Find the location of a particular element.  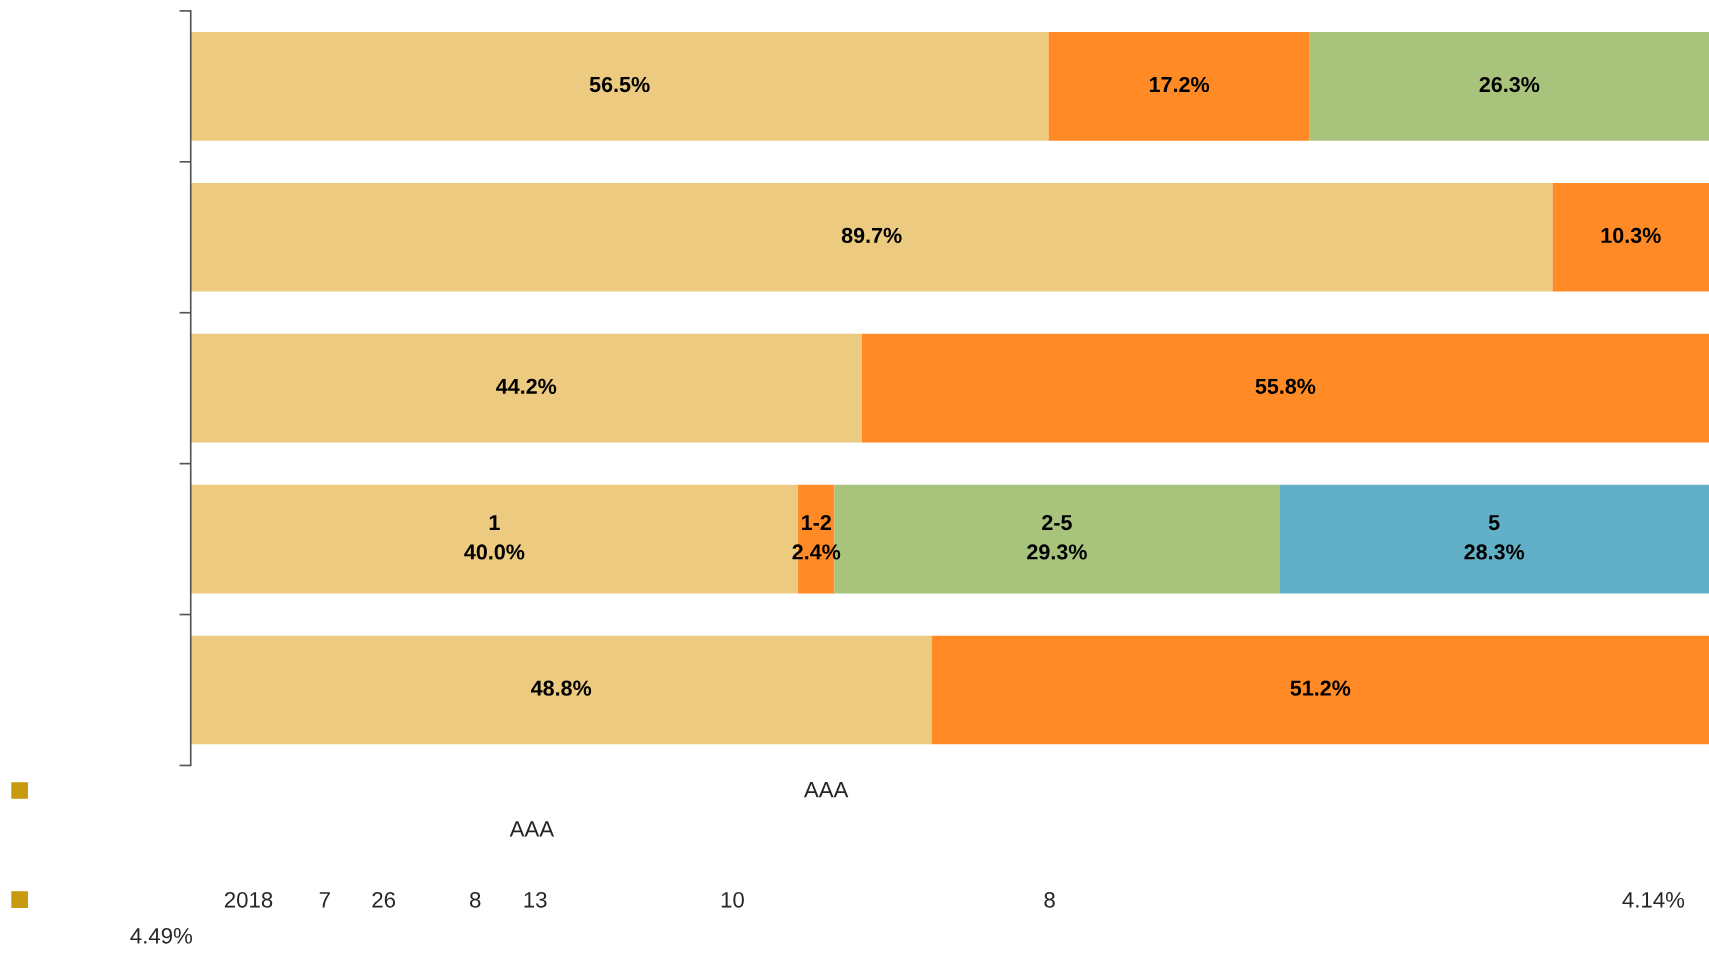

data-label: 55.8% is located at coordinates (1285, 386).